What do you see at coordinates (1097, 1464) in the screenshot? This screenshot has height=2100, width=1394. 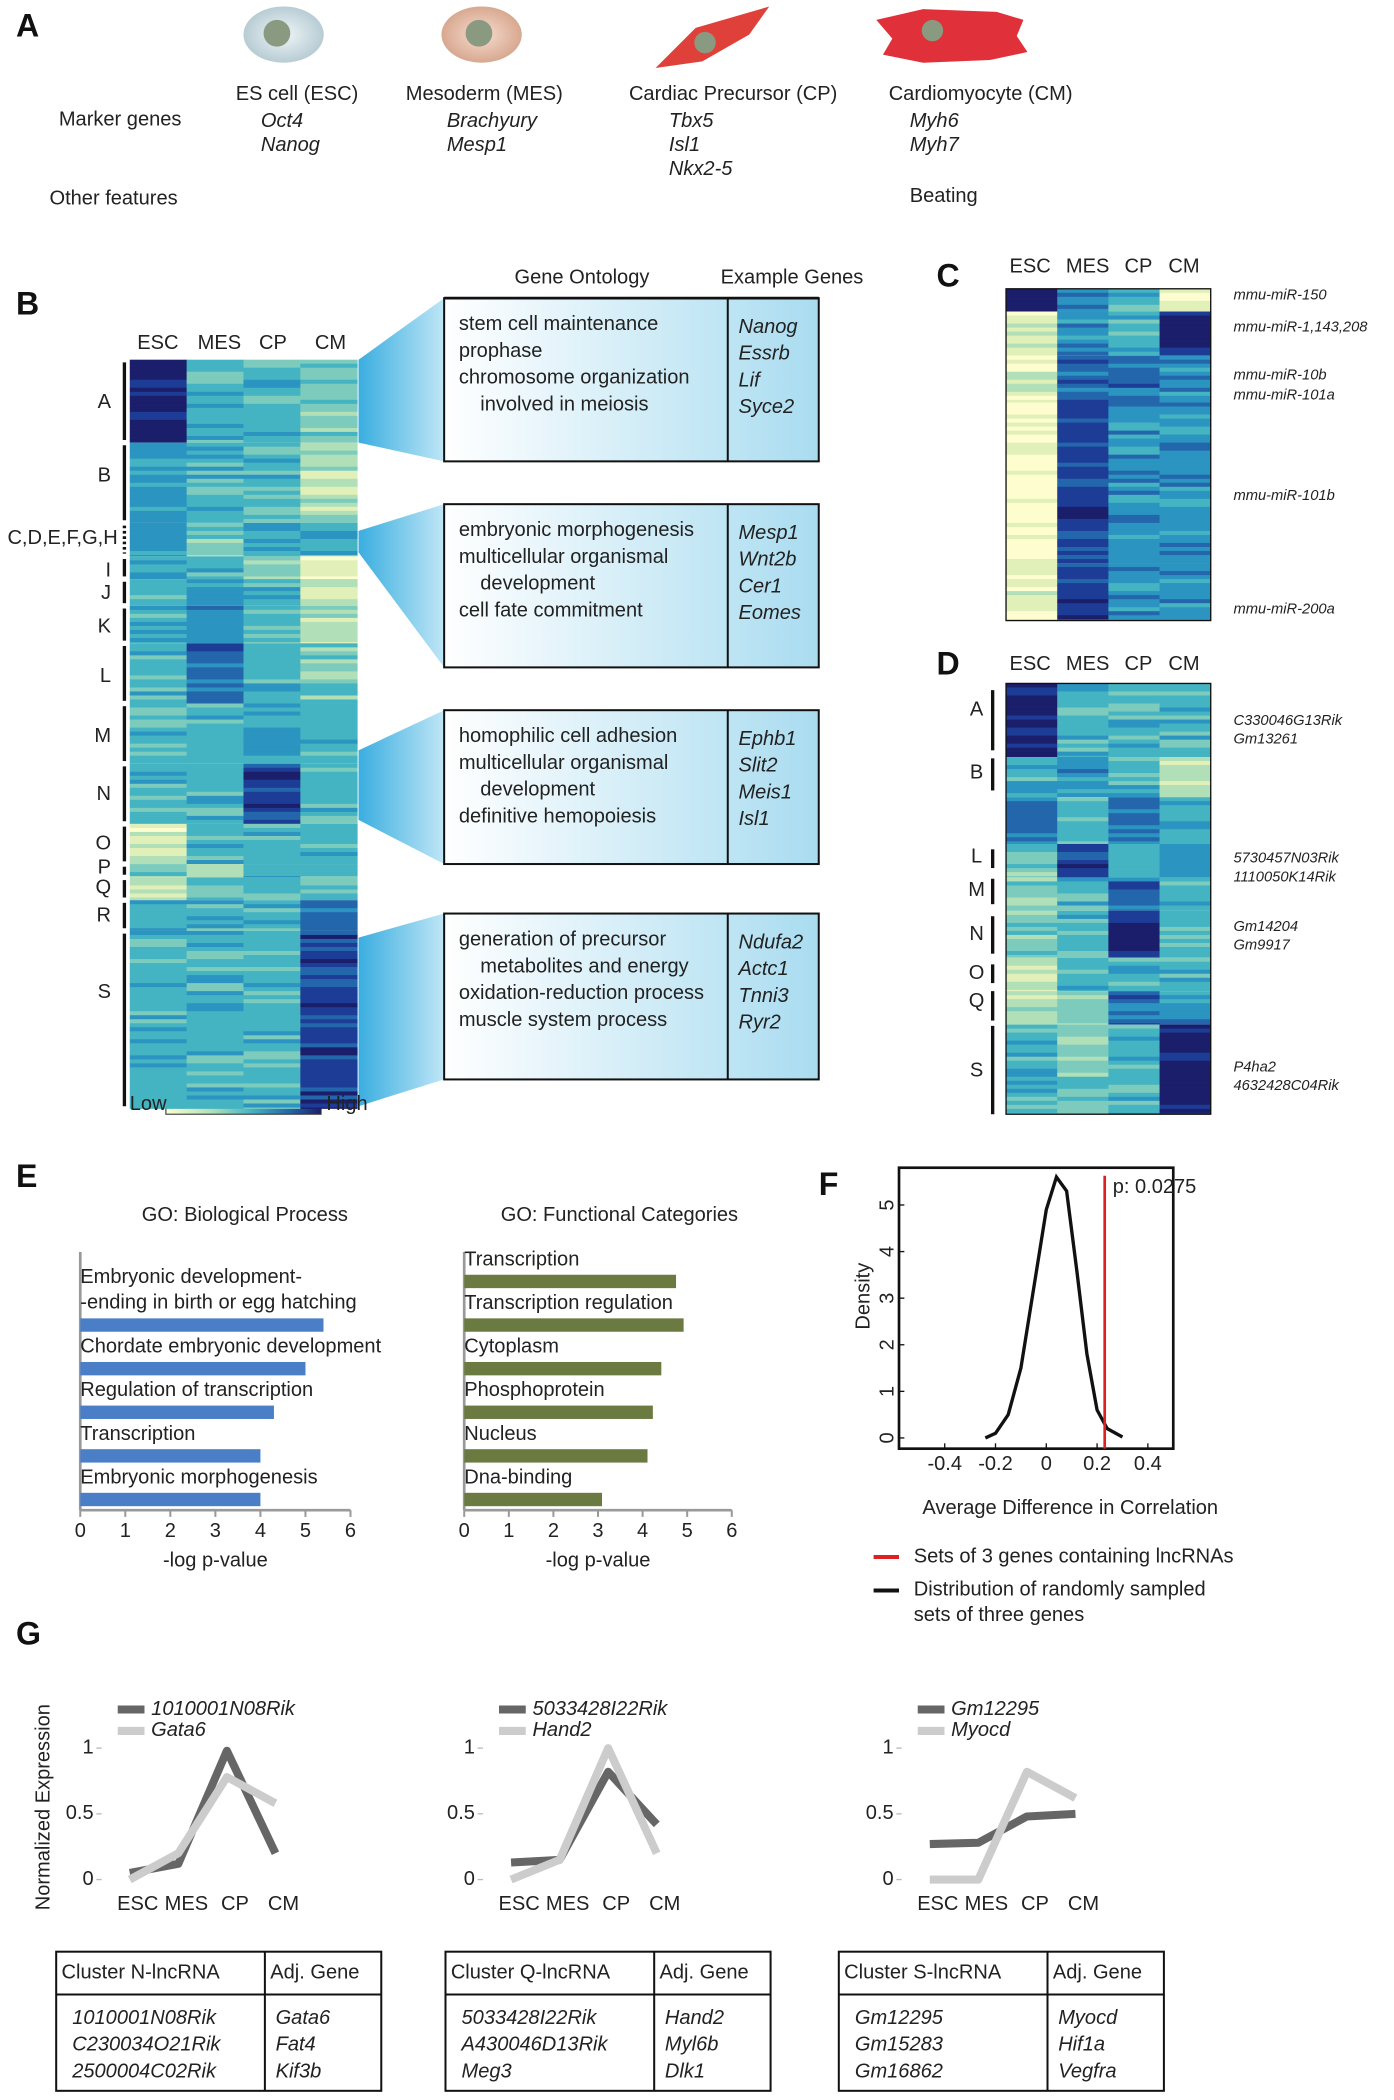 I see `x-tick-label: 0.2` at bounding box center [1097, 1464].